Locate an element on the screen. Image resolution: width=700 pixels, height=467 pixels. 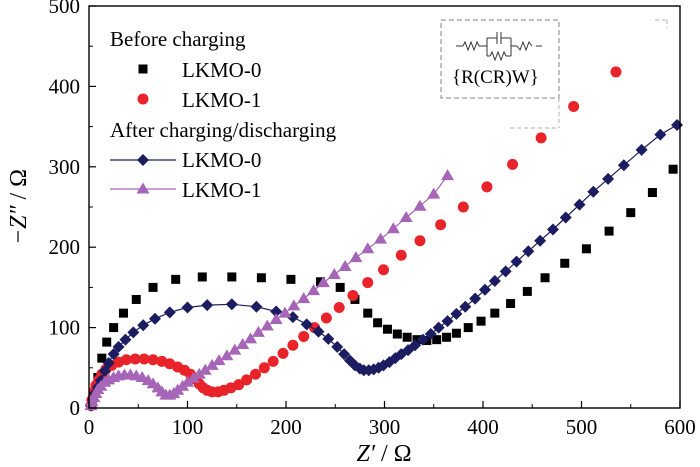
legend-label-lkmo0-after: LKMO-0 is located at coordinates (221, 160).